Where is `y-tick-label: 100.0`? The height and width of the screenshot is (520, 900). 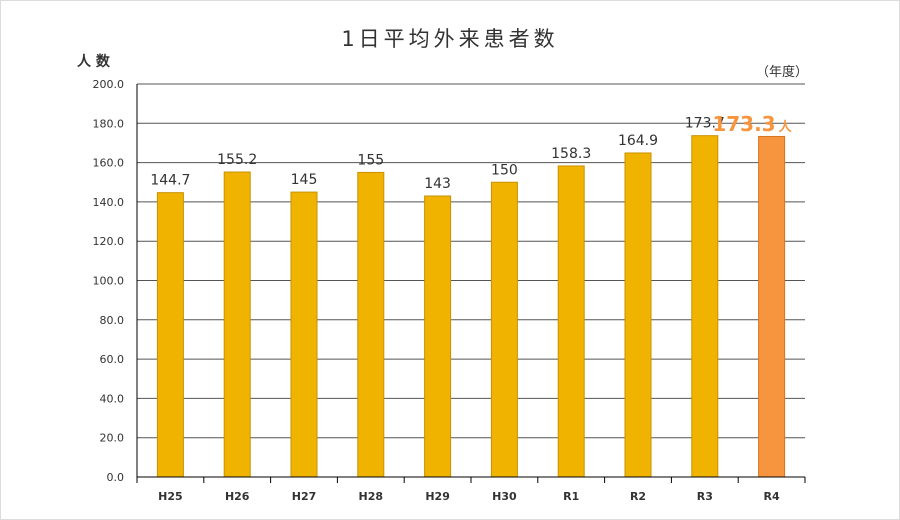
y-tick-label: 100.0 is located at coordinates (109, 281).